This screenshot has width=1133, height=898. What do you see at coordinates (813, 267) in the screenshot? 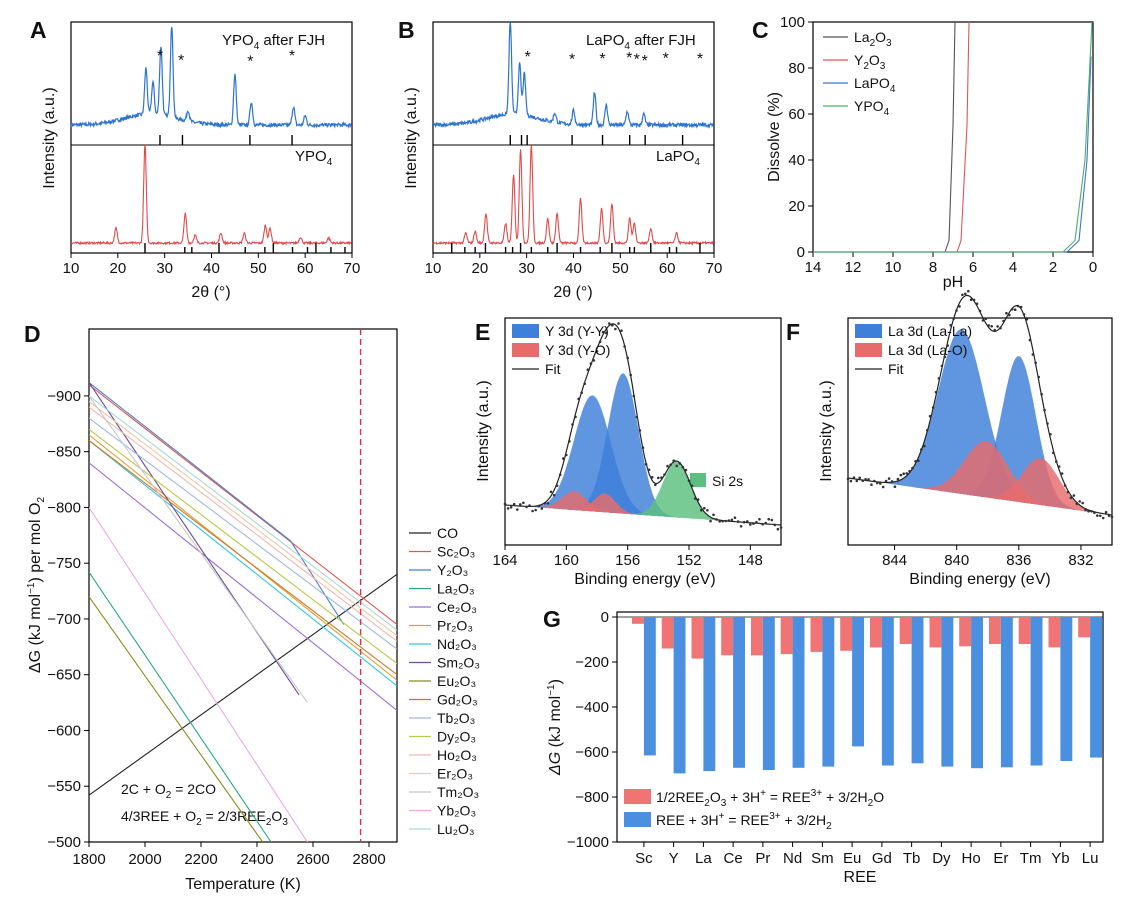
I see `x-tick-label: 14` at bounding box center [813, 267].